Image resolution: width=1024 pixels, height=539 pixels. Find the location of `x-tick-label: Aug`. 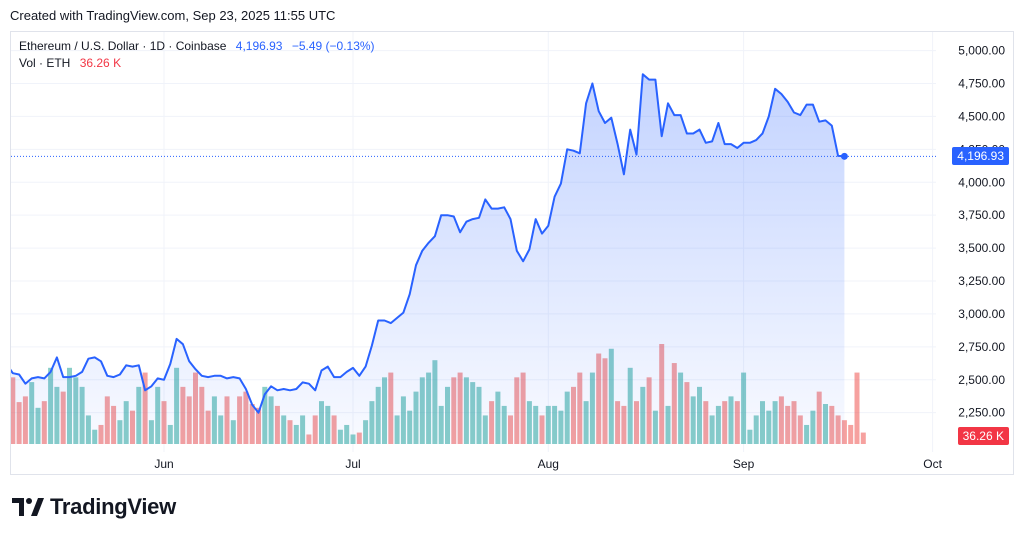

x-tick-label: Aug is located at coordinates (548, 464).